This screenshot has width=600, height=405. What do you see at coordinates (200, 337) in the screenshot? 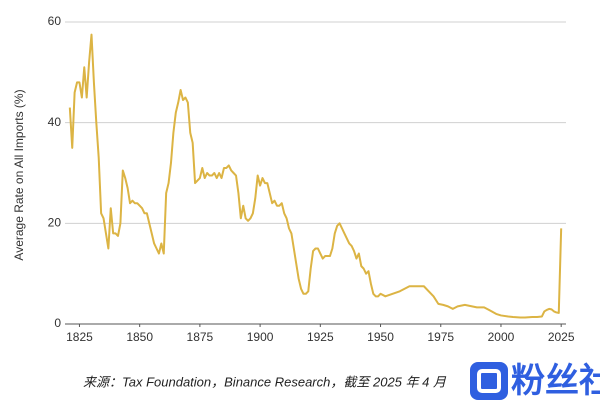
I see `x-tick-label: 1875` at bounding box center [200, 337].